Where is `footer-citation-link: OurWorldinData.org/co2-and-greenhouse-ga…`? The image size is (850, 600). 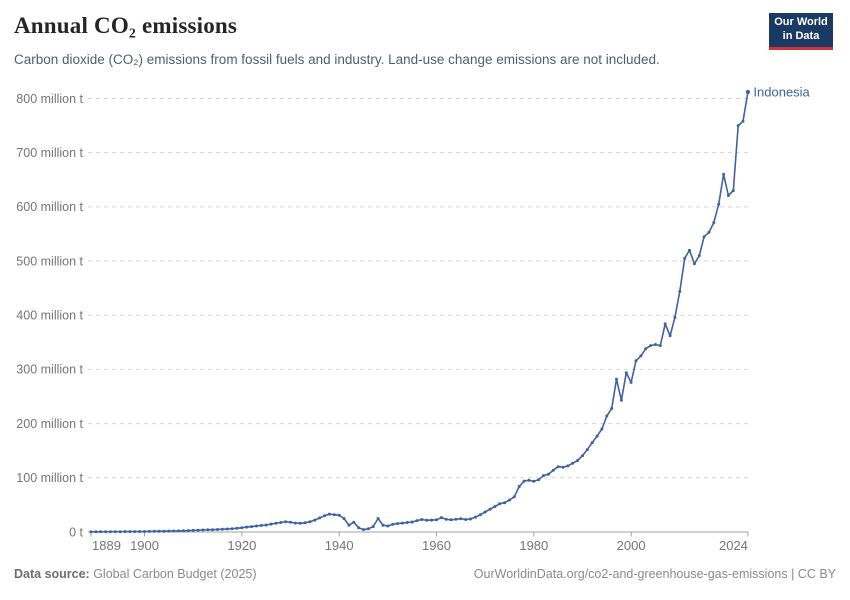 footer-citation-link: OurWorldinData.org/co2-and-greenhouse-ga… is located at coordinates (654, 574).